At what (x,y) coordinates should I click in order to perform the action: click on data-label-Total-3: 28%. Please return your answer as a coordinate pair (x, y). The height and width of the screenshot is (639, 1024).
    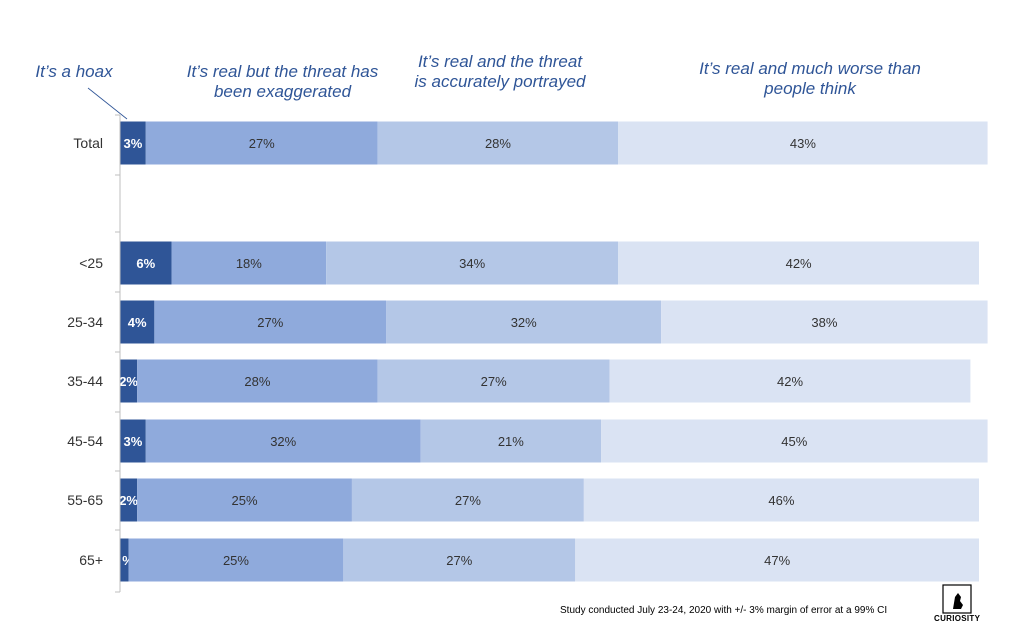
    Looking at the image, I should click on (498, 143).